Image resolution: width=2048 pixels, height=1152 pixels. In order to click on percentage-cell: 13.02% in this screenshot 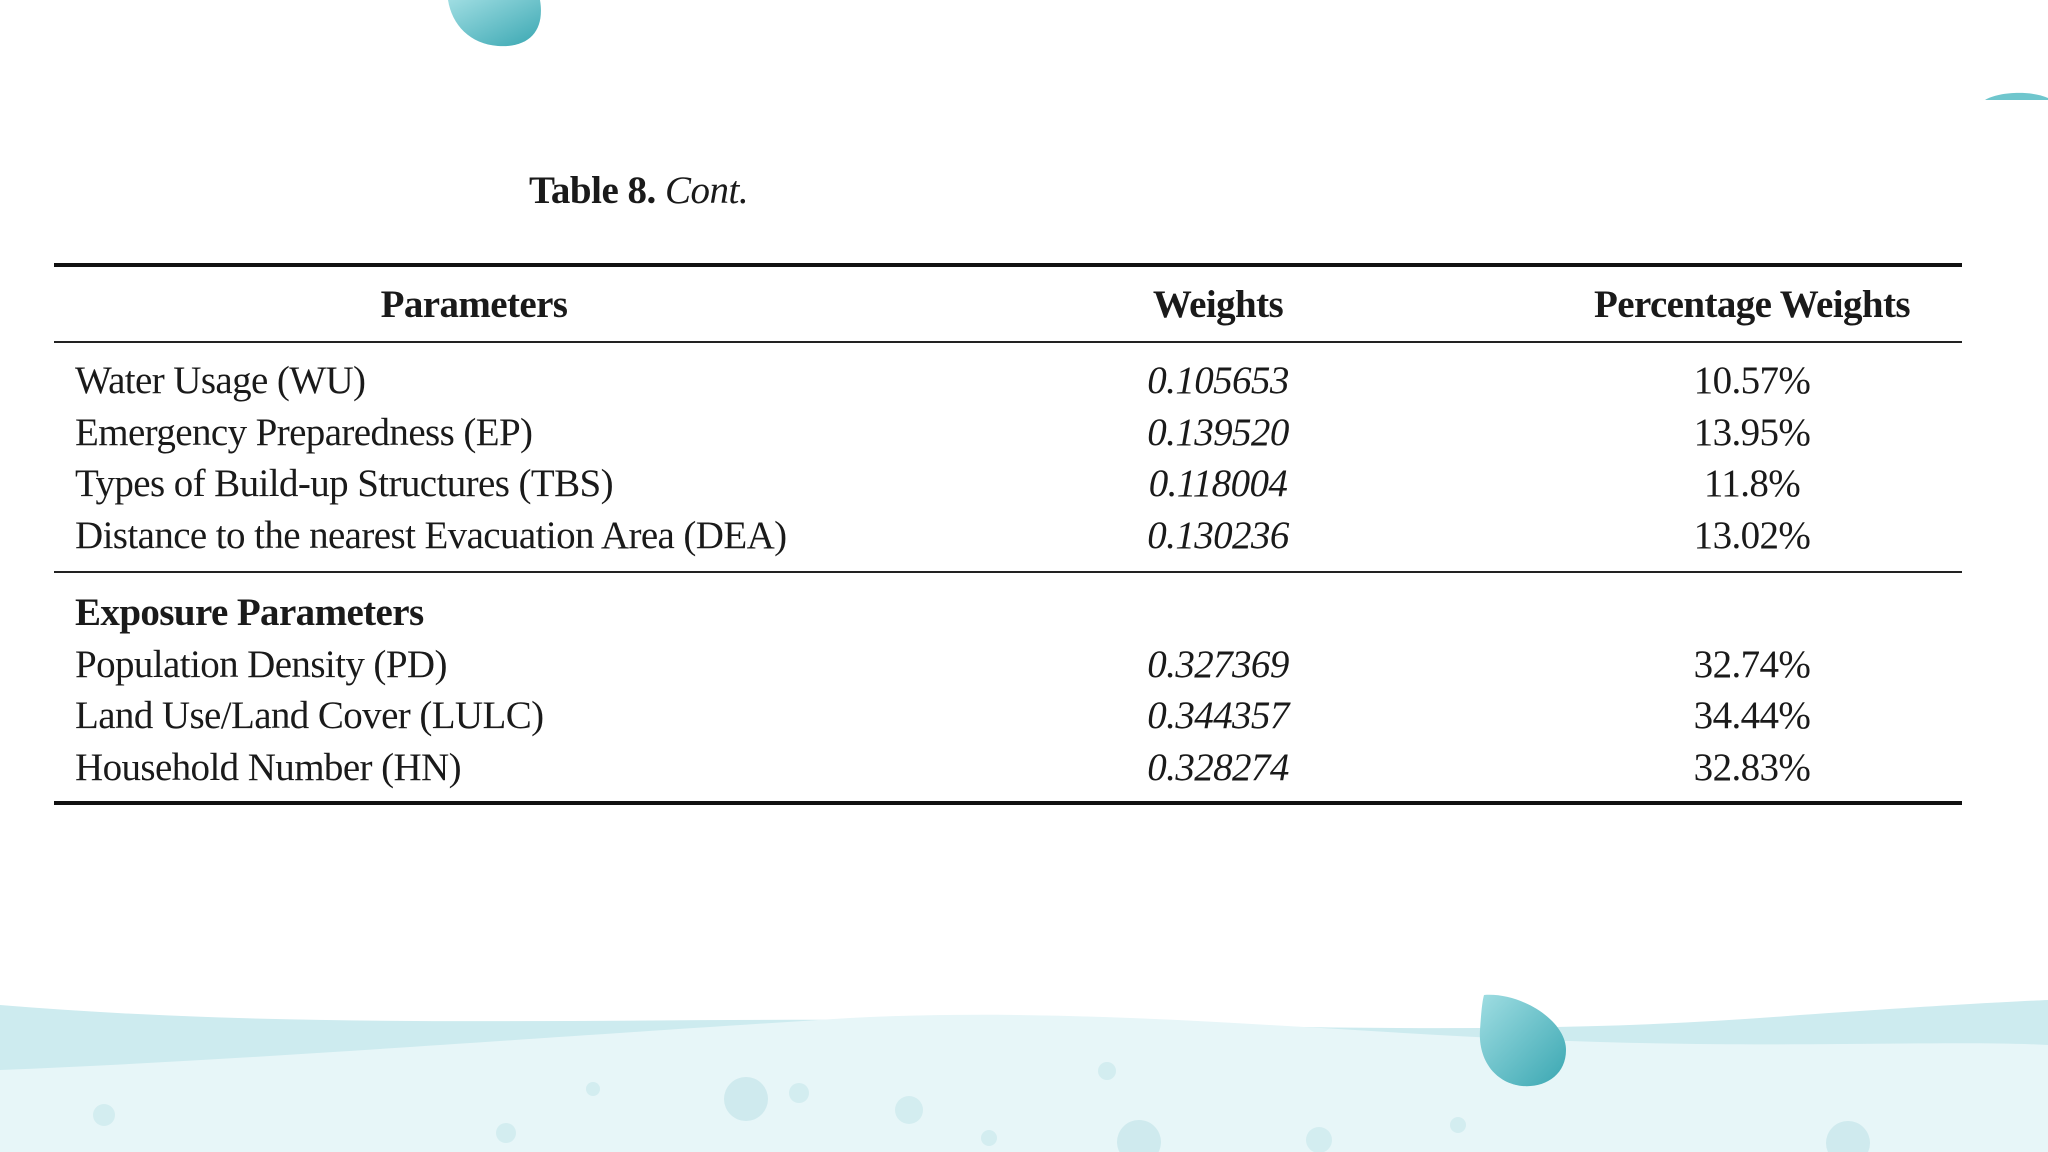, I will do `click(1752, 535)`.